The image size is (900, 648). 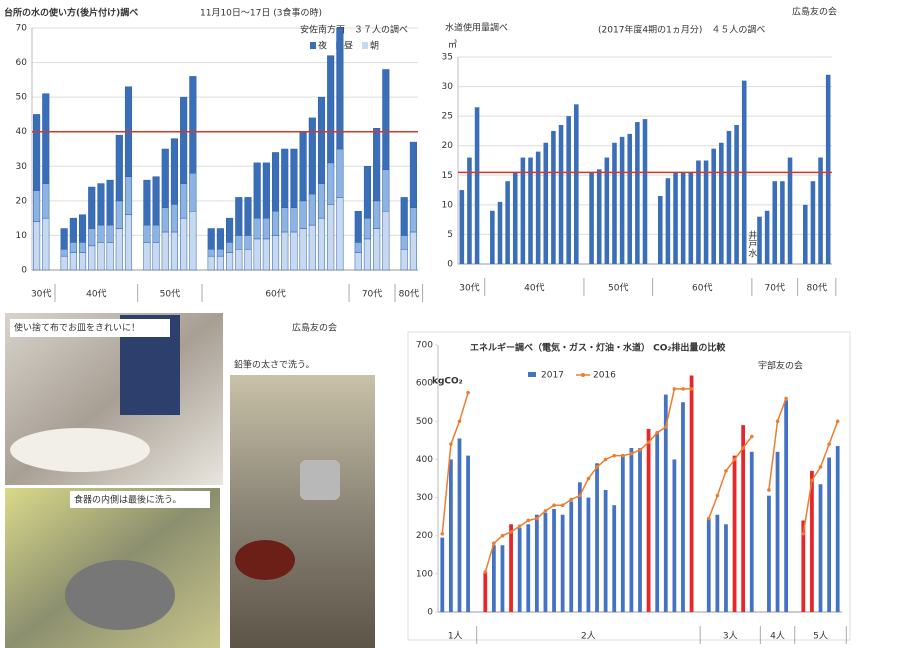 What do you see at coordinates (780, 366) in the screenshot?
I see `credit: 宇部友の会` at bounding box center [780, 366].